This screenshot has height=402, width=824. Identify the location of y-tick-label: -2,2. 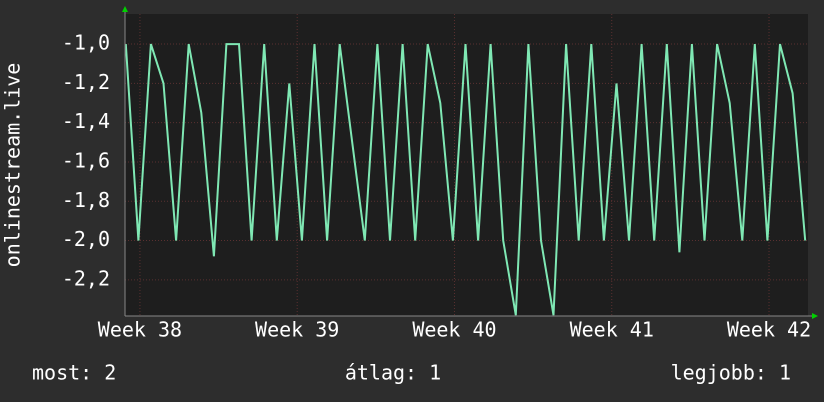
(86, 278).